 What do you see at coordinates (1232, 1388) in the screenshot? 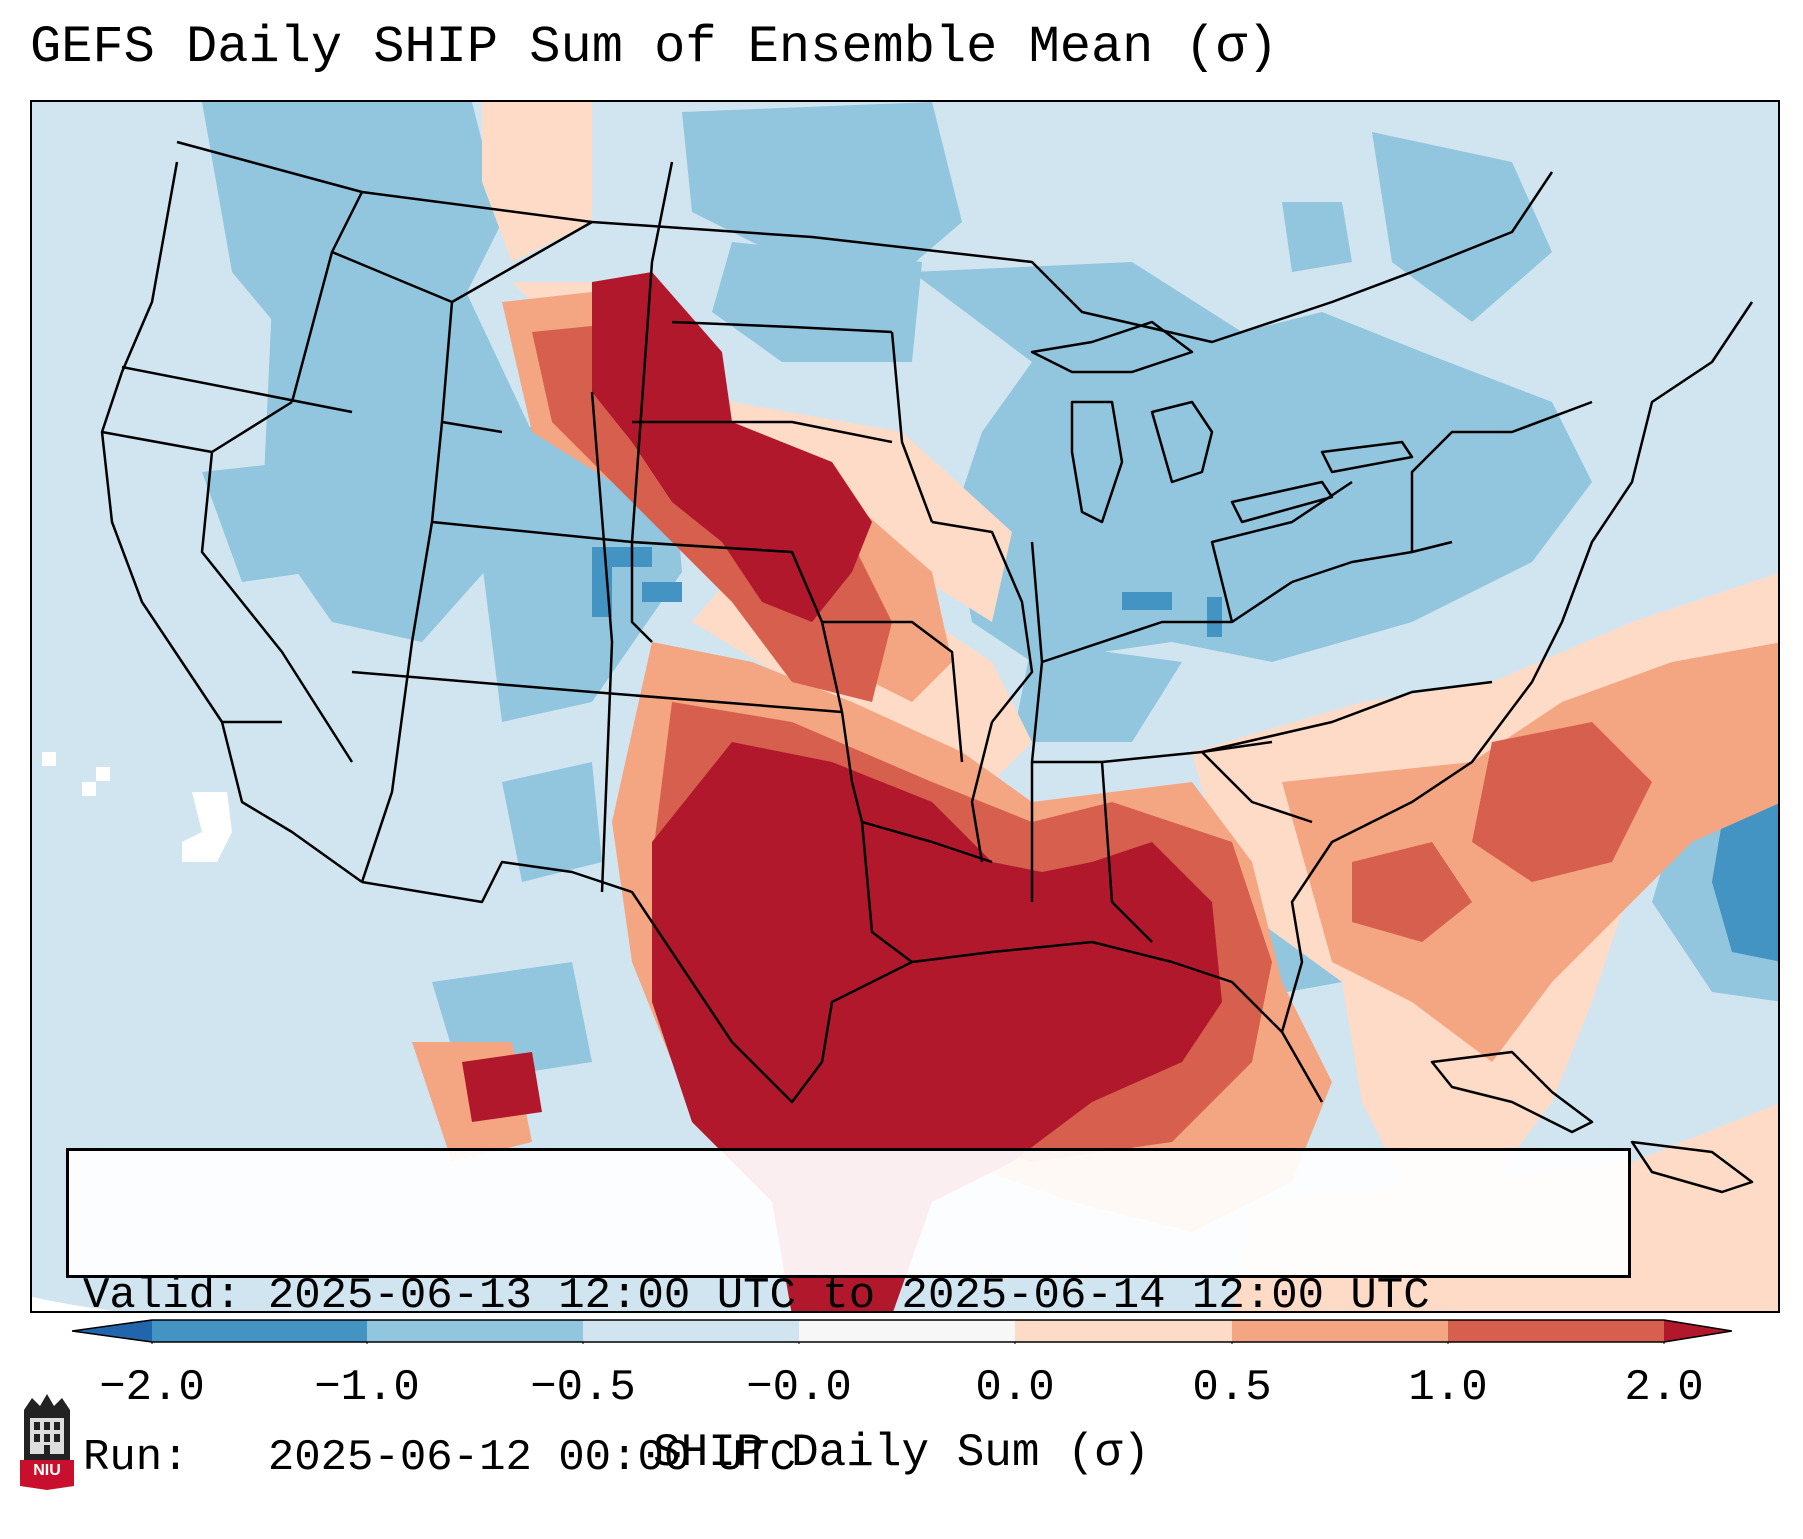
I see `colorbar-tick: 0.5` at bounding box center [1232, 1388].